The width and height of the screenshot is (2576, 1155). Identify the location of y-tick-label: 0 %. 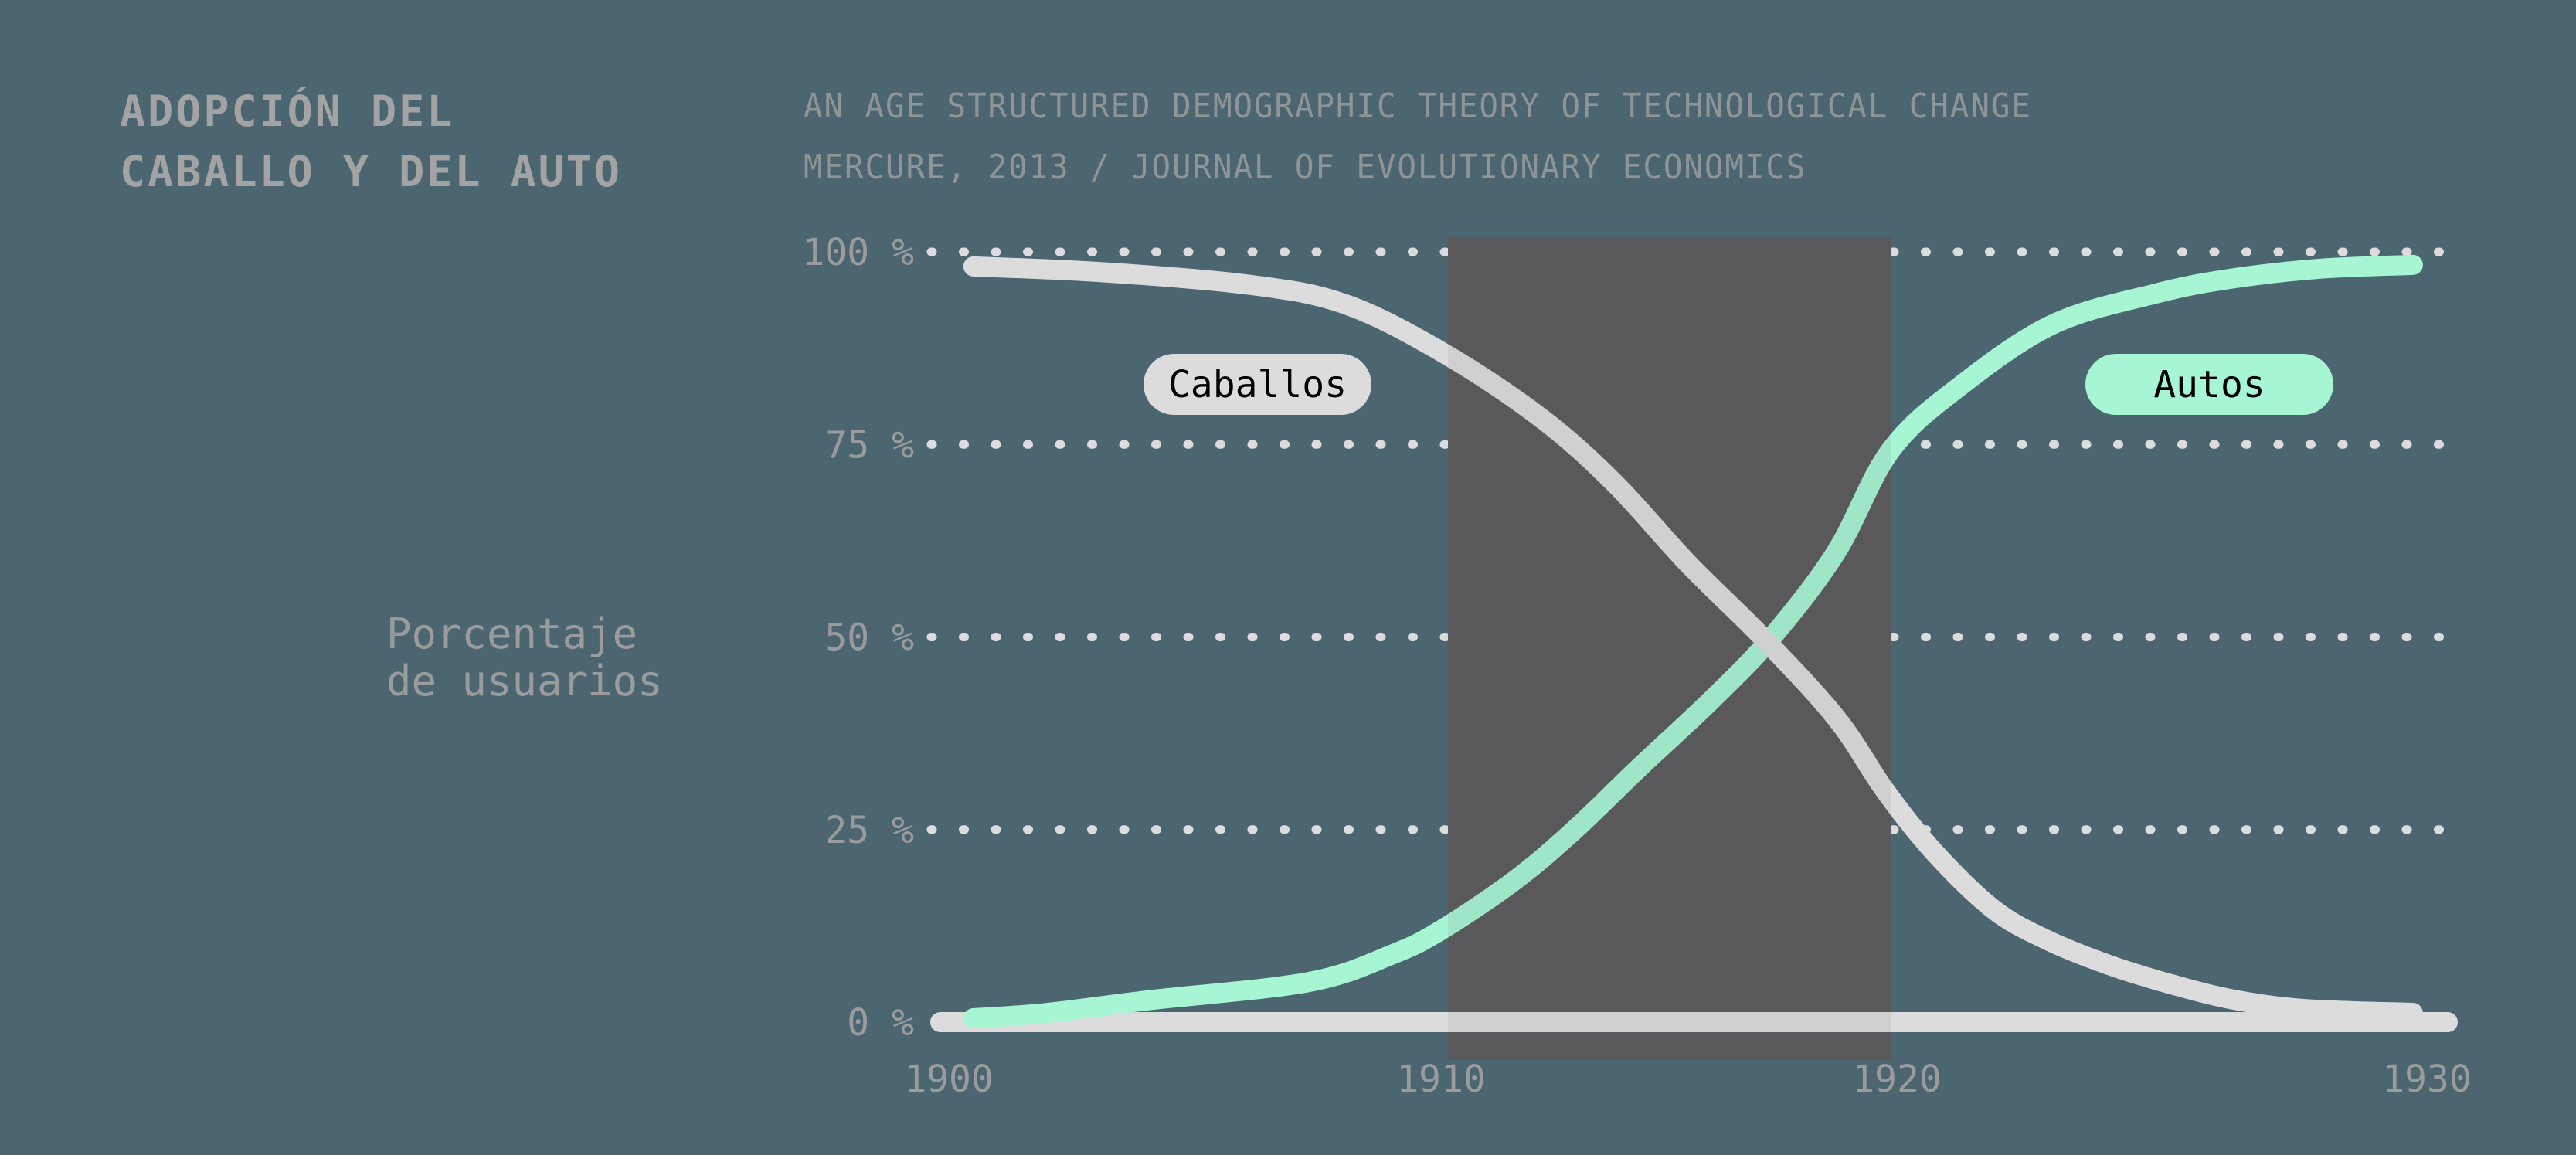
(880, 1023).